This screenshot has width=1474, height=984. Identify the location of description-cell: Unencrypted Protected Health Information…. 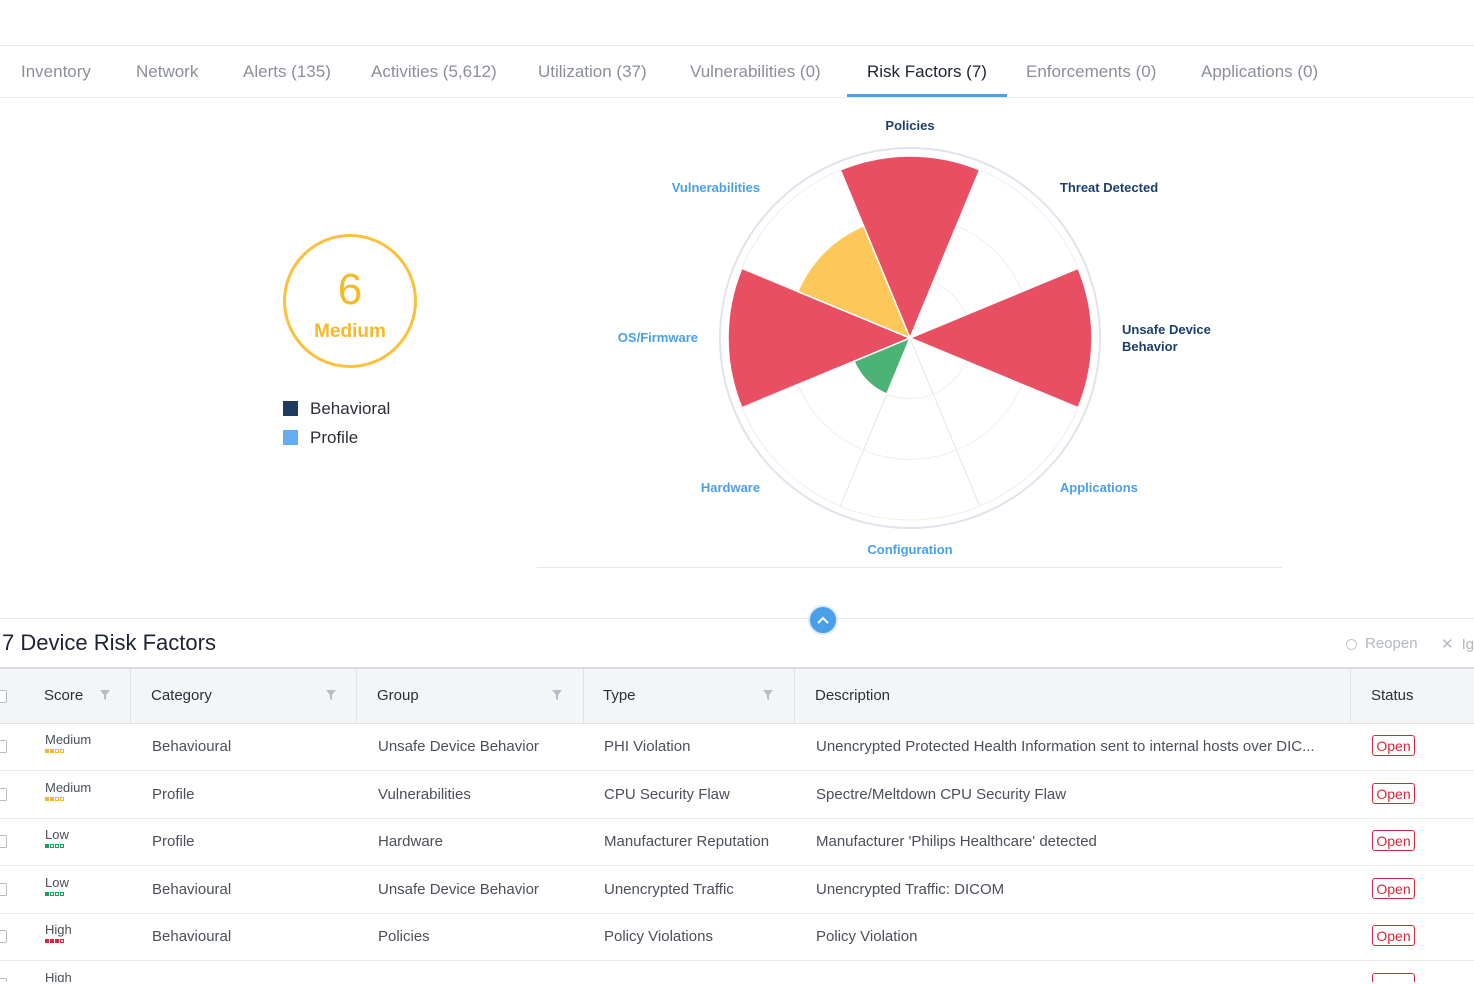
(1065, 746).